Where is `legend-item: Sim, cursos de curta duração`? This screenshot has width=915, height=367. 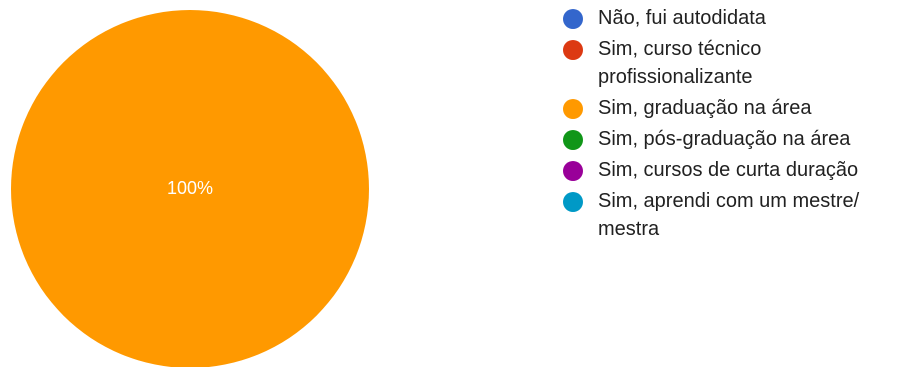
legend-item: Sim, cursos de curta duração is located at coordinates (737, 170).